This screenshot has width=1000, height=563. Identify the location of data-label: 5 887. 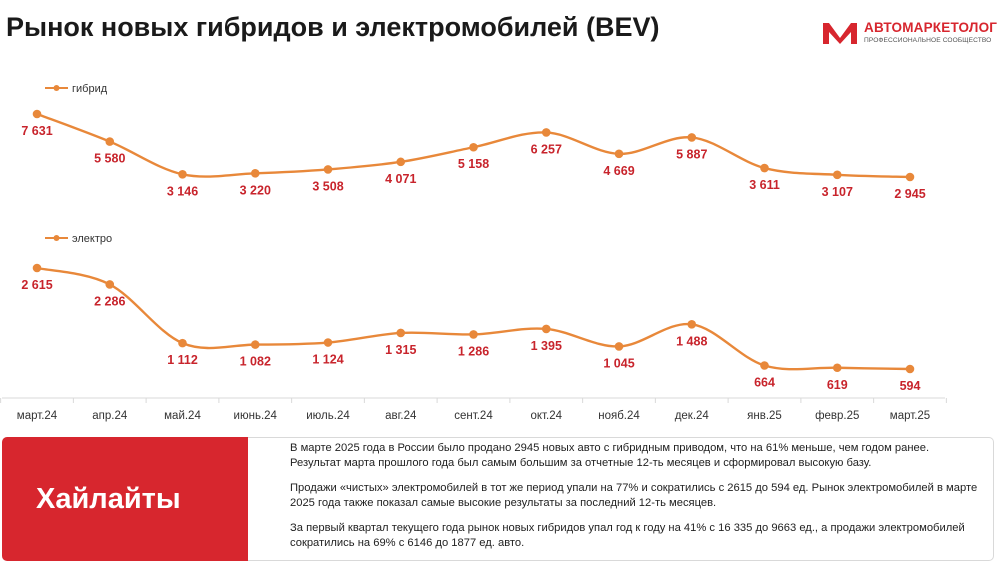
(691, 154).